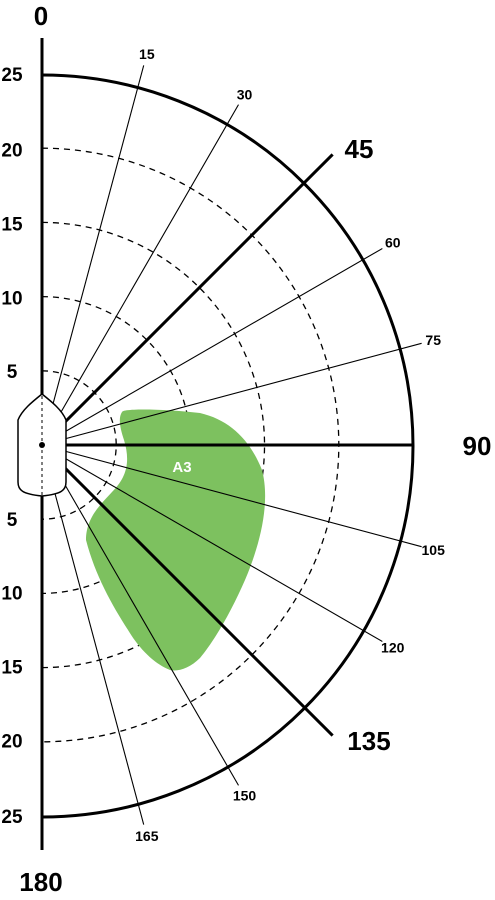  Describe the element at coordinates (477, 446) in the screenshot. I see `label-90: 90` at that location.